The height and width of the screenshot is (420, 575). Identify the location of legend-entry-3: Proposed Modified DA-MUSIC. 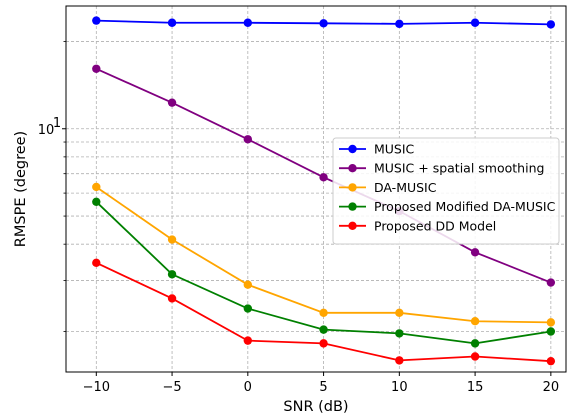
(447, 206).